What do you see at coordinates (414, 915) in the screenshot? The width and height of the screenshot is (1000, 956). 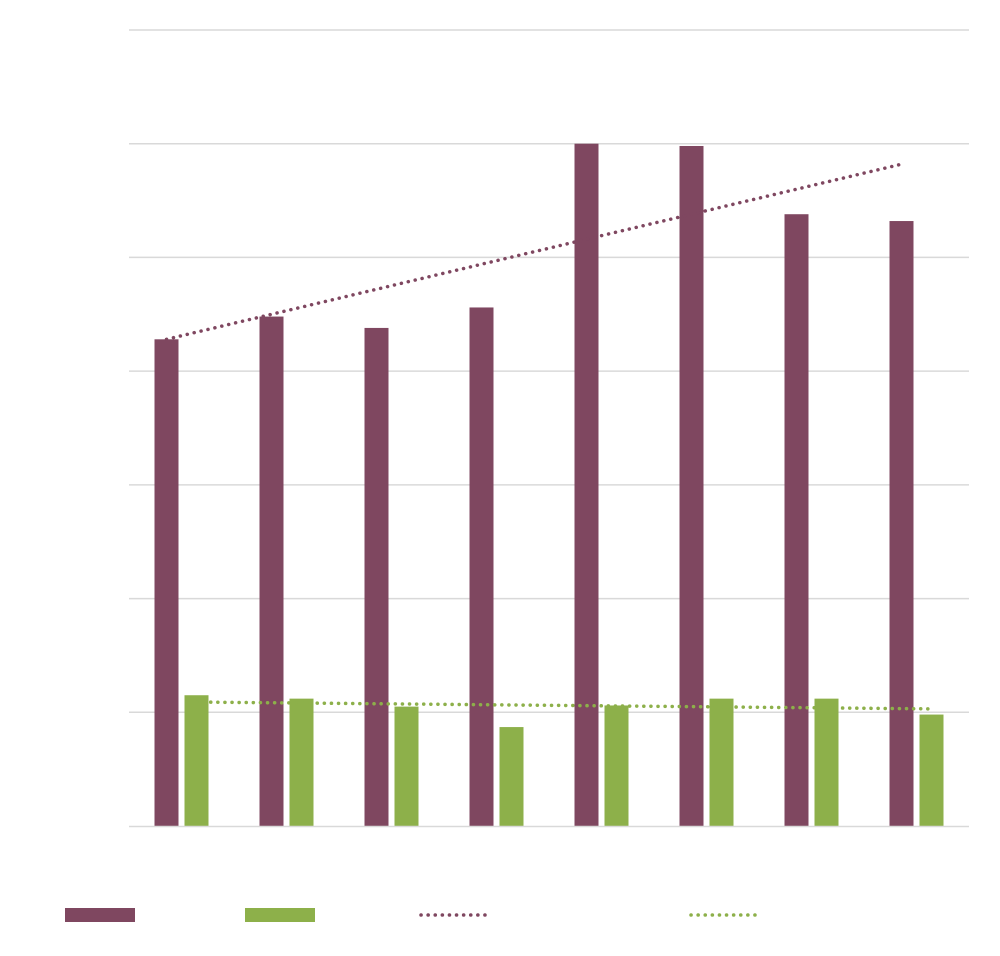 I see `legend` at bounding box center [414, 915].